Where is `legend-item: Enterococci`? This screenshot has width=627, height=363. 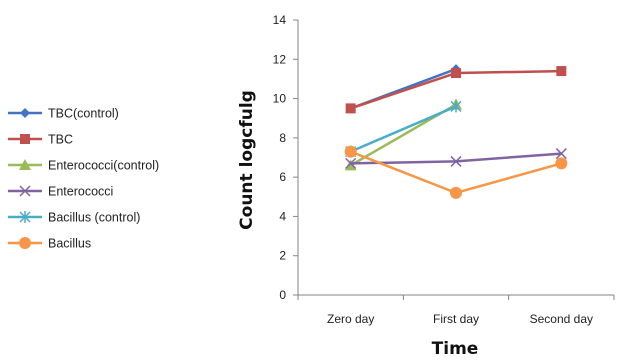 legend-item: Enterococci is located at coordinates (60, 192).